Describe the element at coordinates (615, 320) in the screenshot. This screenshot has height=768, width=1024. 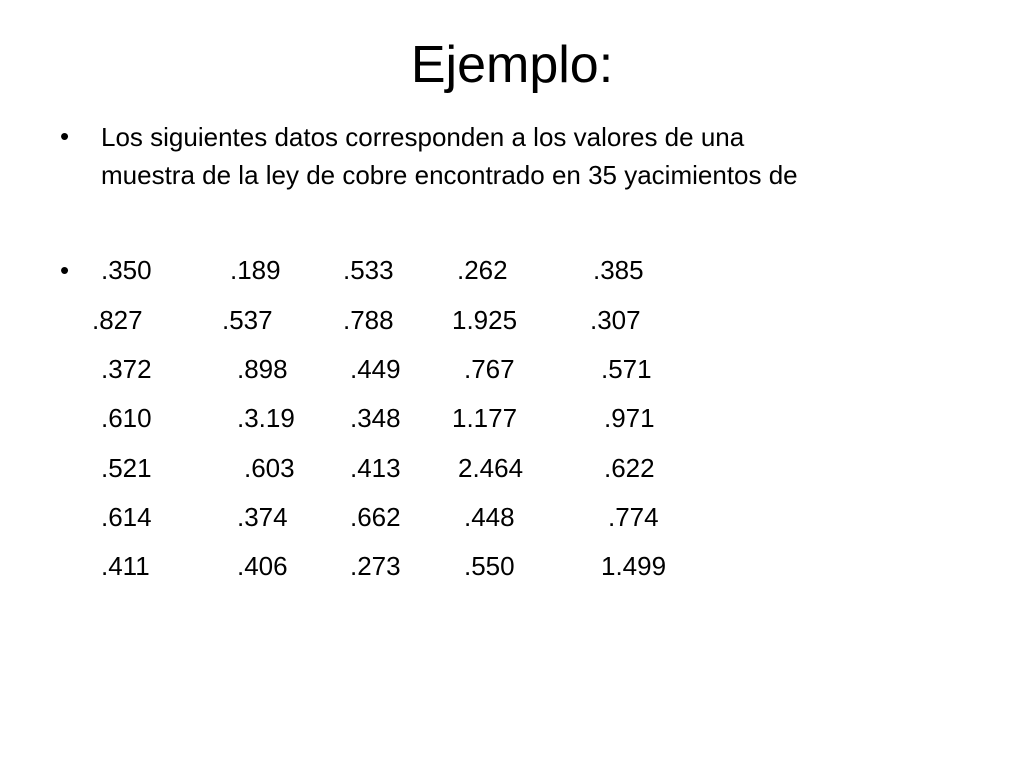
I see `data-value: .307` at that location.